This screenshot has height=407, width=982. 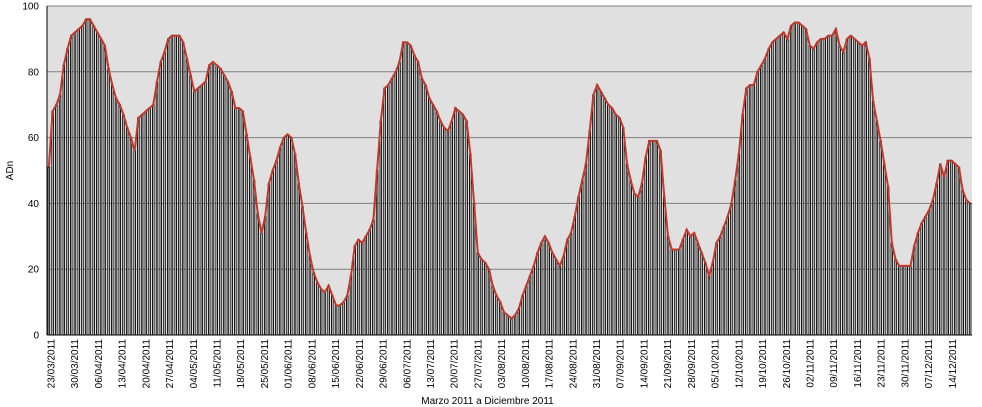 I want to click on x-tick-label: 24/08/2011, so click(x=573, y=364).